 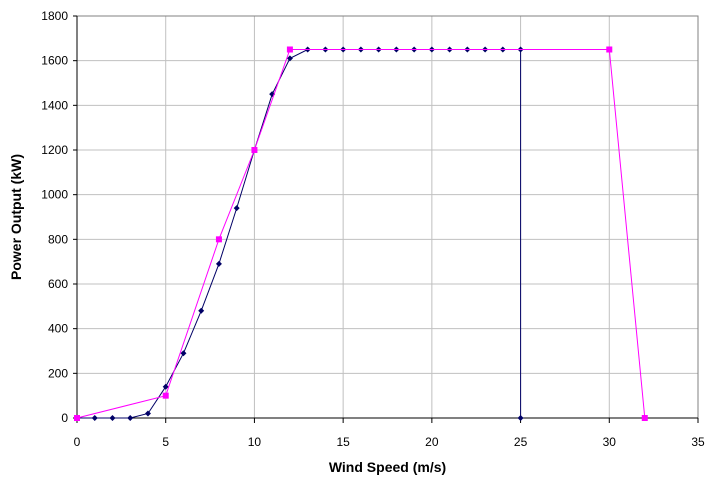 What do you see at coordinates (16, 217) in the screenshot?
I see `y-axis-title: Power Output (kW)` at bounding box center [16, 217].